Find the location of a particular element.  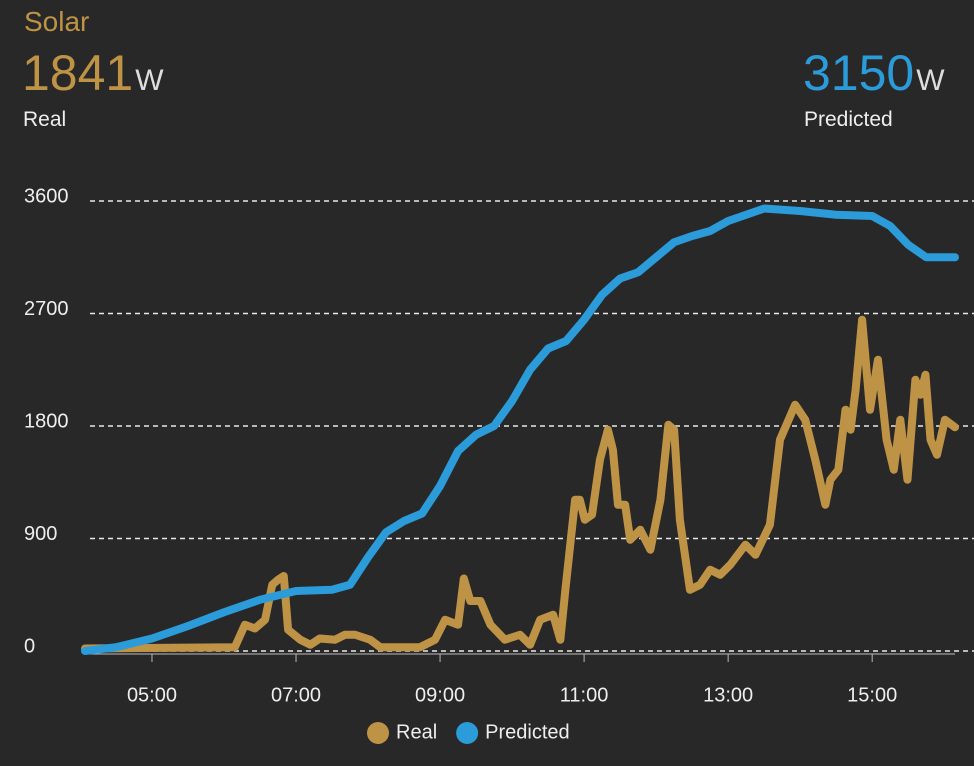

card-title: Solar is located at coordinates (57, 21).